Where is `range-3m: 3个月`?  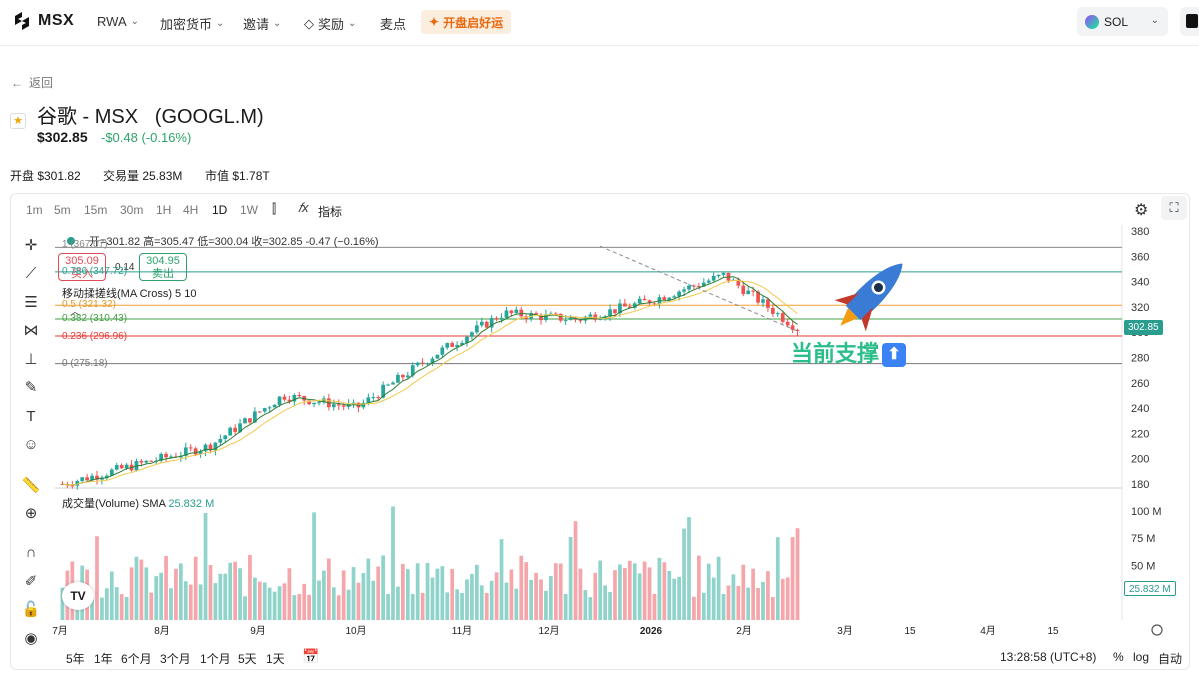 range-3m: 3个月 is located at coordinates (175, 659).